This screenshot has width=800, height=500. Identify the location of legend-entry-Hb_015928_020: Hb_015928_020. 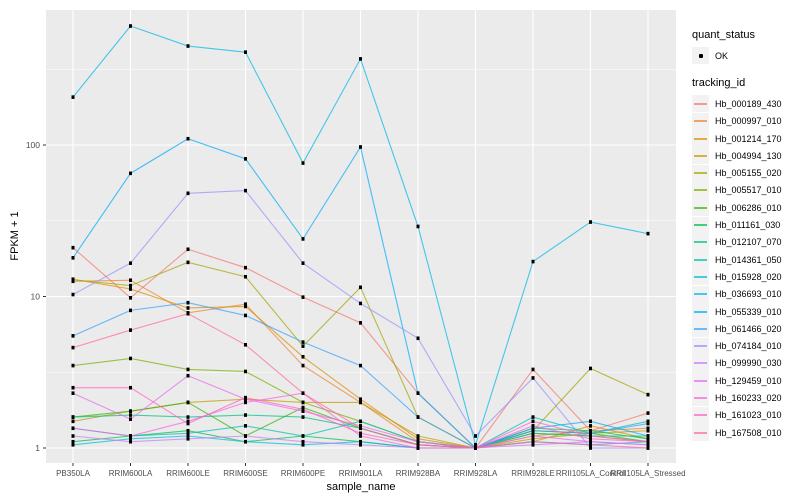
(746, 277).